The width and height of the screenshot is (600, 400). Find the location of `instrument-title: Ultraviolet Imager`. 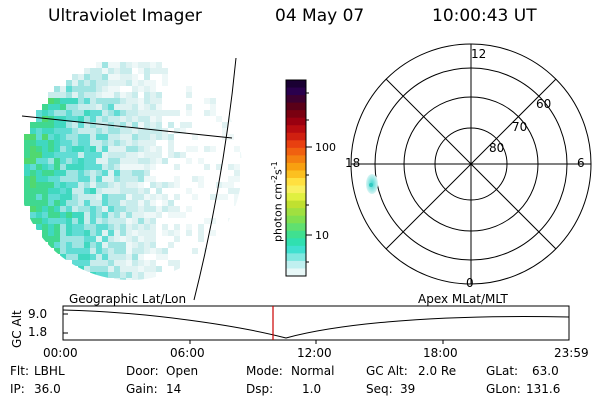

instrument-title: Ultraviolet Imager is located at coordinates (125, 16).